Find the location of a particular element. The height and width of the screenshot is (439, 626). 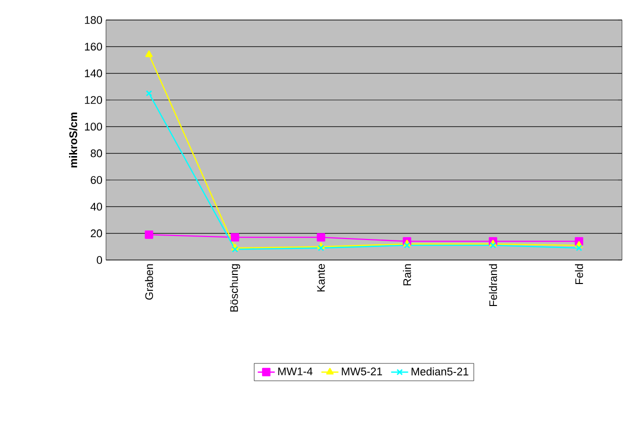

y-tick-label: 20 is located at coordinates (96, 233).